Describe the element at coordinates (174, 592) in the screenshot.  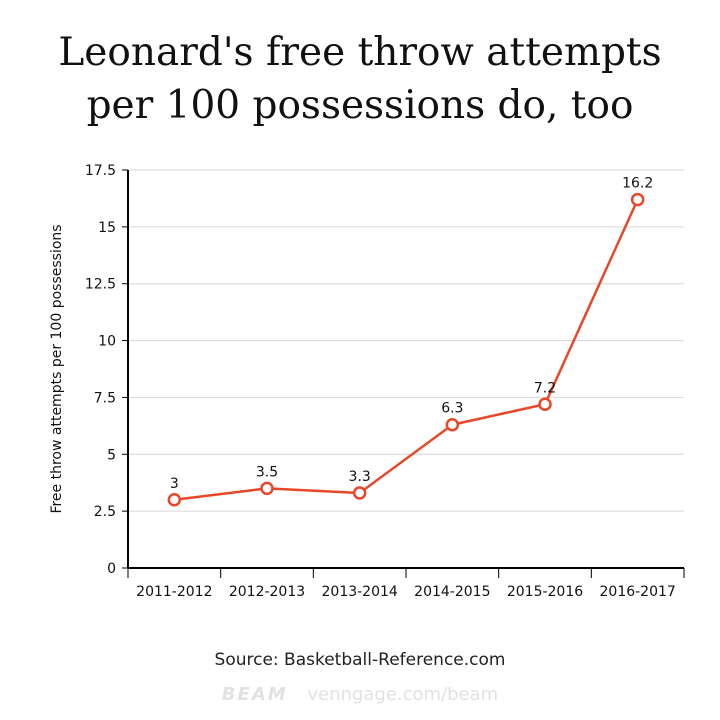
I see `x-tick-label: 2011-2012` at that location.